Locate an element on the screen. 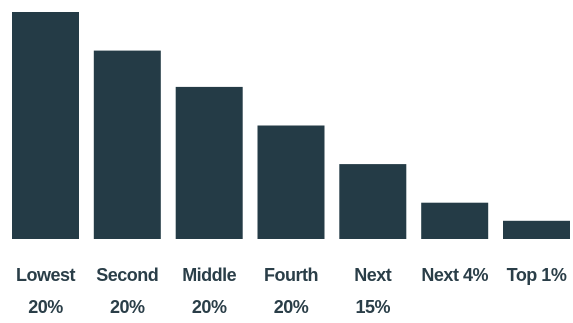  category-label-6-line-0: Top 1% is located at coordinates (537, 275).